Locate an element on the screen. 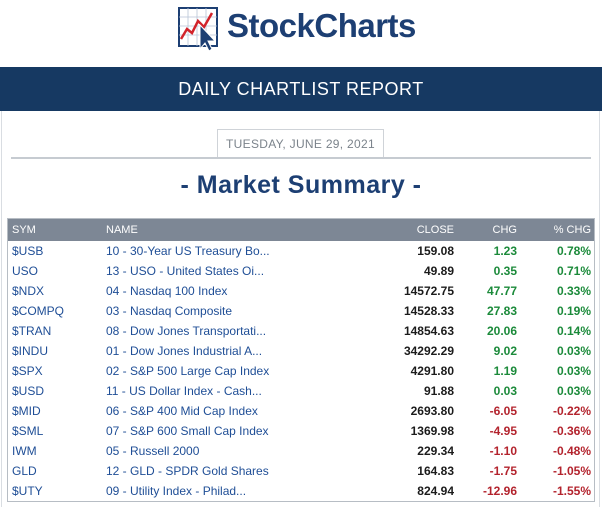 The height and width of the screenshot is (507, 602). name-link: 03 - Nasdaq Composite is located at coordinates (169, 311).